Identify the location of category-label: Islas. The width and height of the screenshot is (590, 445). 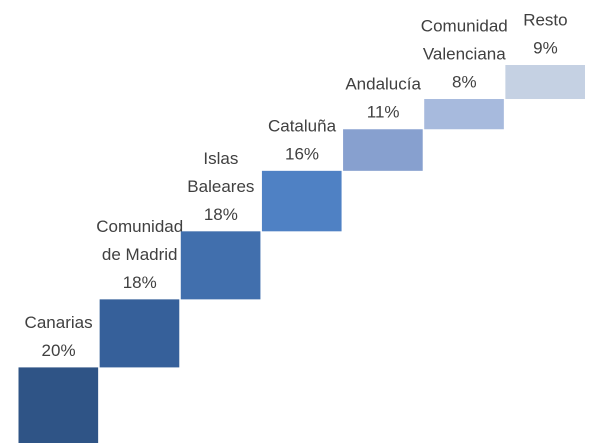
(220, 158).